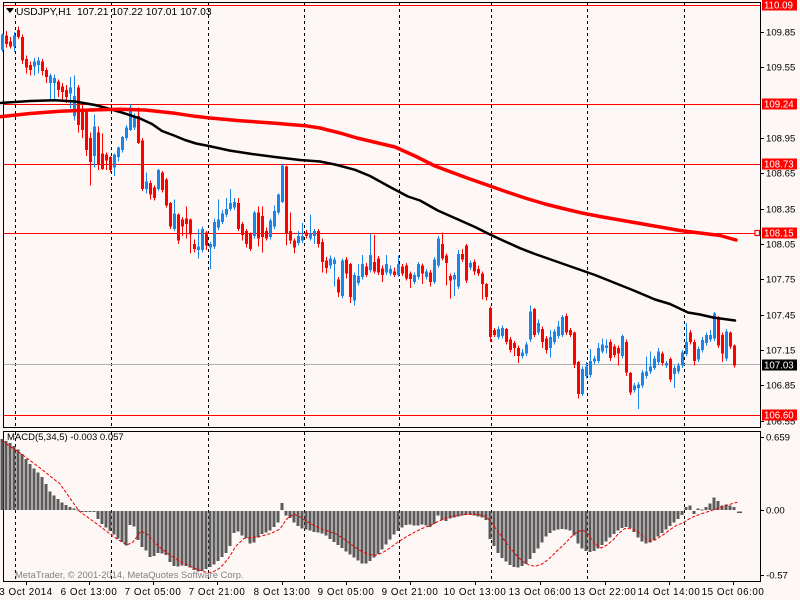 The image size is (800, 600). Describe the element at coordinates (282, 592) in the screenshot. I see `svg-text: 8 Oct 13:00` at that location.